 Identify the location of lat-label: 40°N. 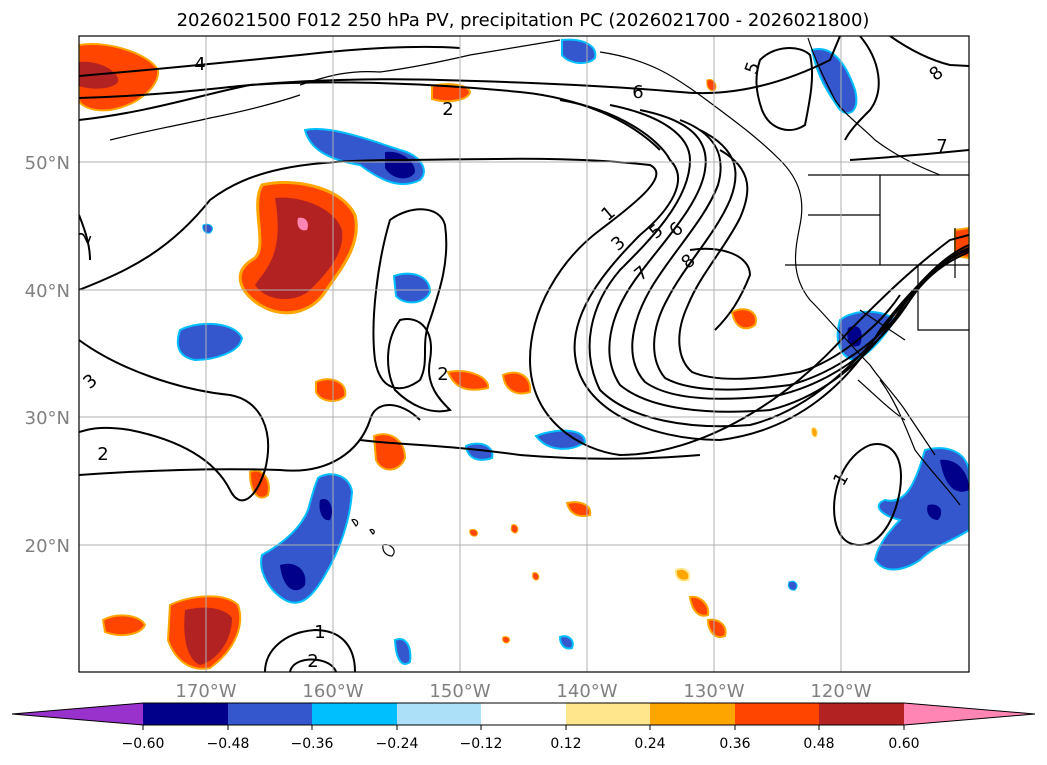
(47, 291).